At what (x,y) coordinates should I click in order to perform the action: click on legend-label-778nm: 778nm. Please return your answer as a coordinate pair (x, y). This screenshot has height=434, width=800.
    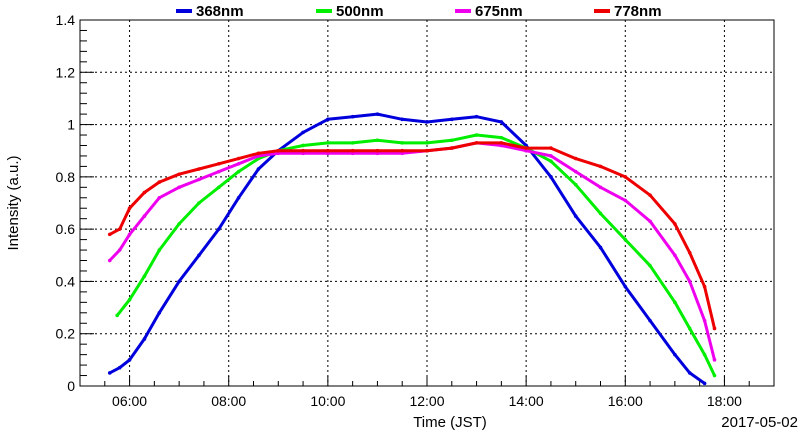
    Looking at the image, I should click on (638, 11).